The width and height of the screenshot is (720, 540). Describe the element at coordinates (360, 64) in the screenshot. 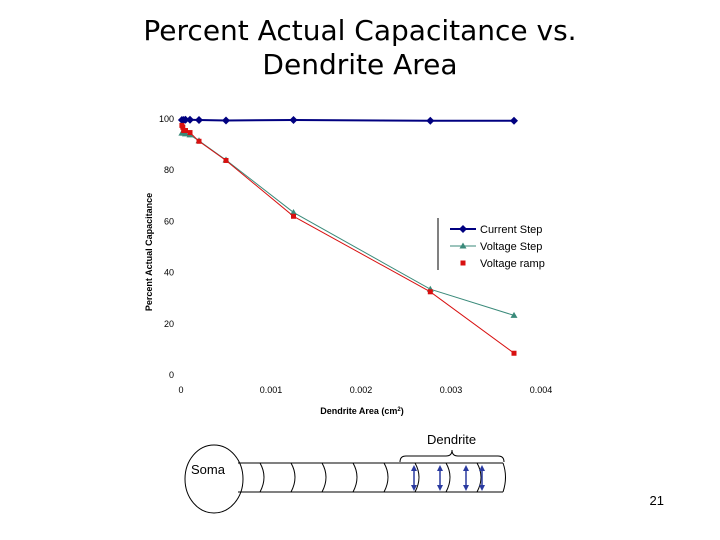

I see `slide-title-line-2: Dendrite Area` at that location.